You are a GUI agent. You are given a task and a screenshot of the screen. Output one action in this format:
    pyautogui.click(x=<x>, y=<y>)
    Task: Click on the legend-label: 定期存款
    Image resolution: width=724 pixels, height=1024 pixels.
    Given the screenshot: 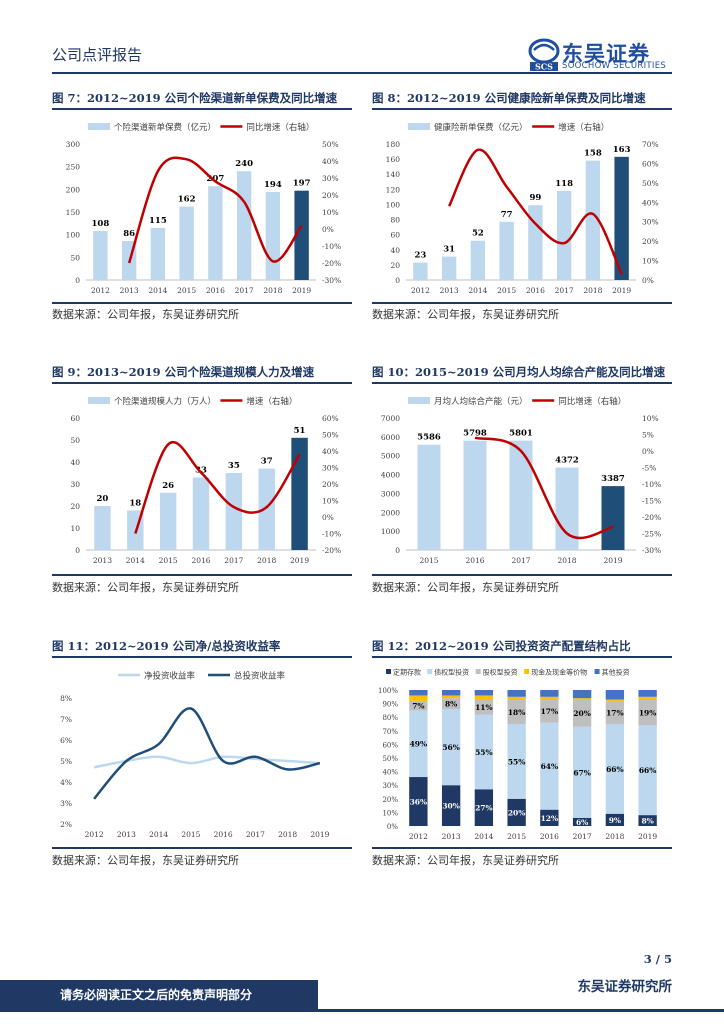 What is the action you would take?
    pyautogui.click(x=407, y=672)
    